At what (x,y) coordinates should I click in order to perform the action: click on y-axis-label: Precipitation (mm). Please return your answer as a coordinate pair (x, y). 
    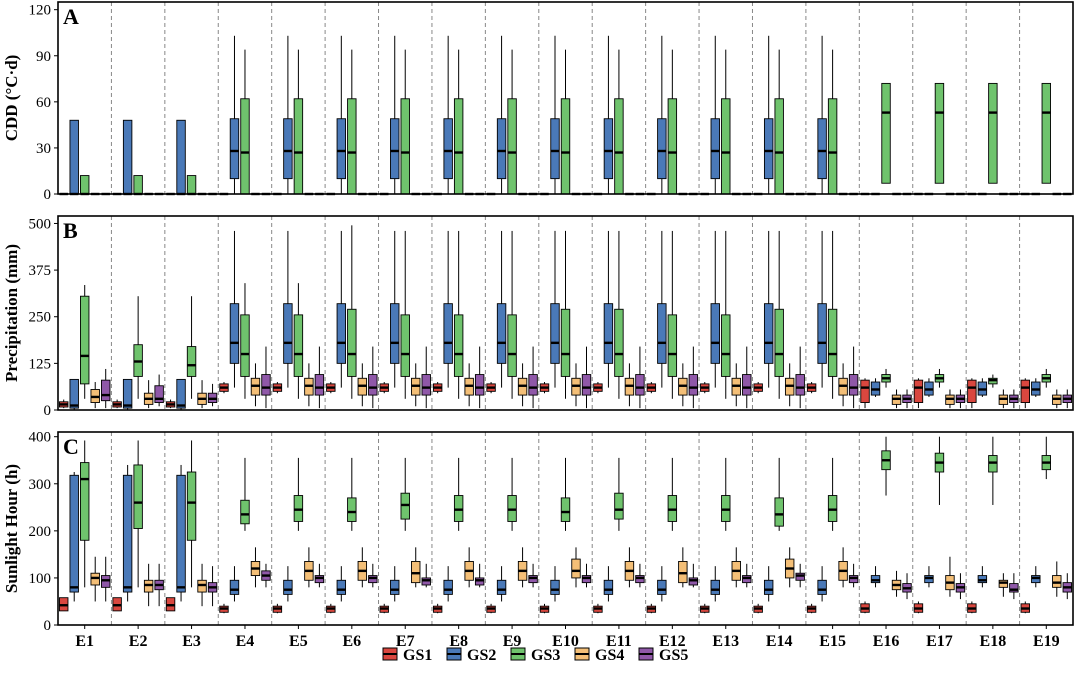
    Looking at the image, I should click on (11, 313).